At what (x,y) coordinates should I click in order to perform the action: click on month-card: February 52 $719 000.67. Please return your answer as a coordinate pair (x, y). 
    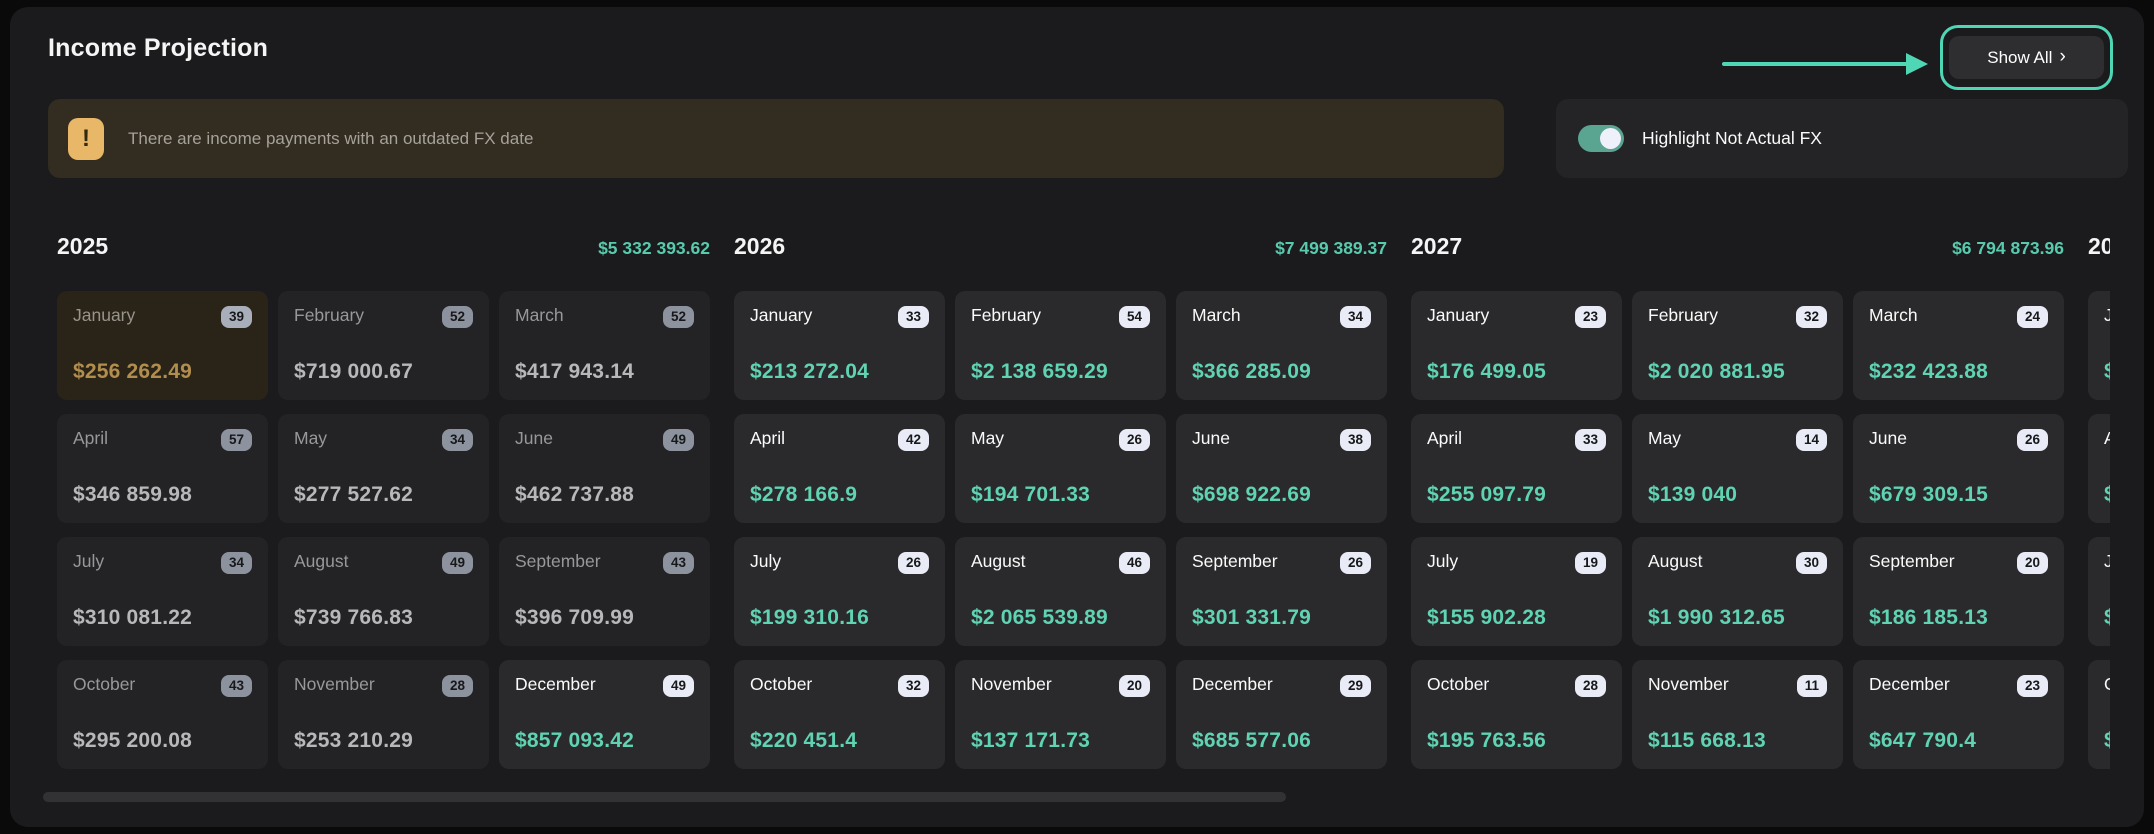
    Looking at the image, I should click on (383, 345).